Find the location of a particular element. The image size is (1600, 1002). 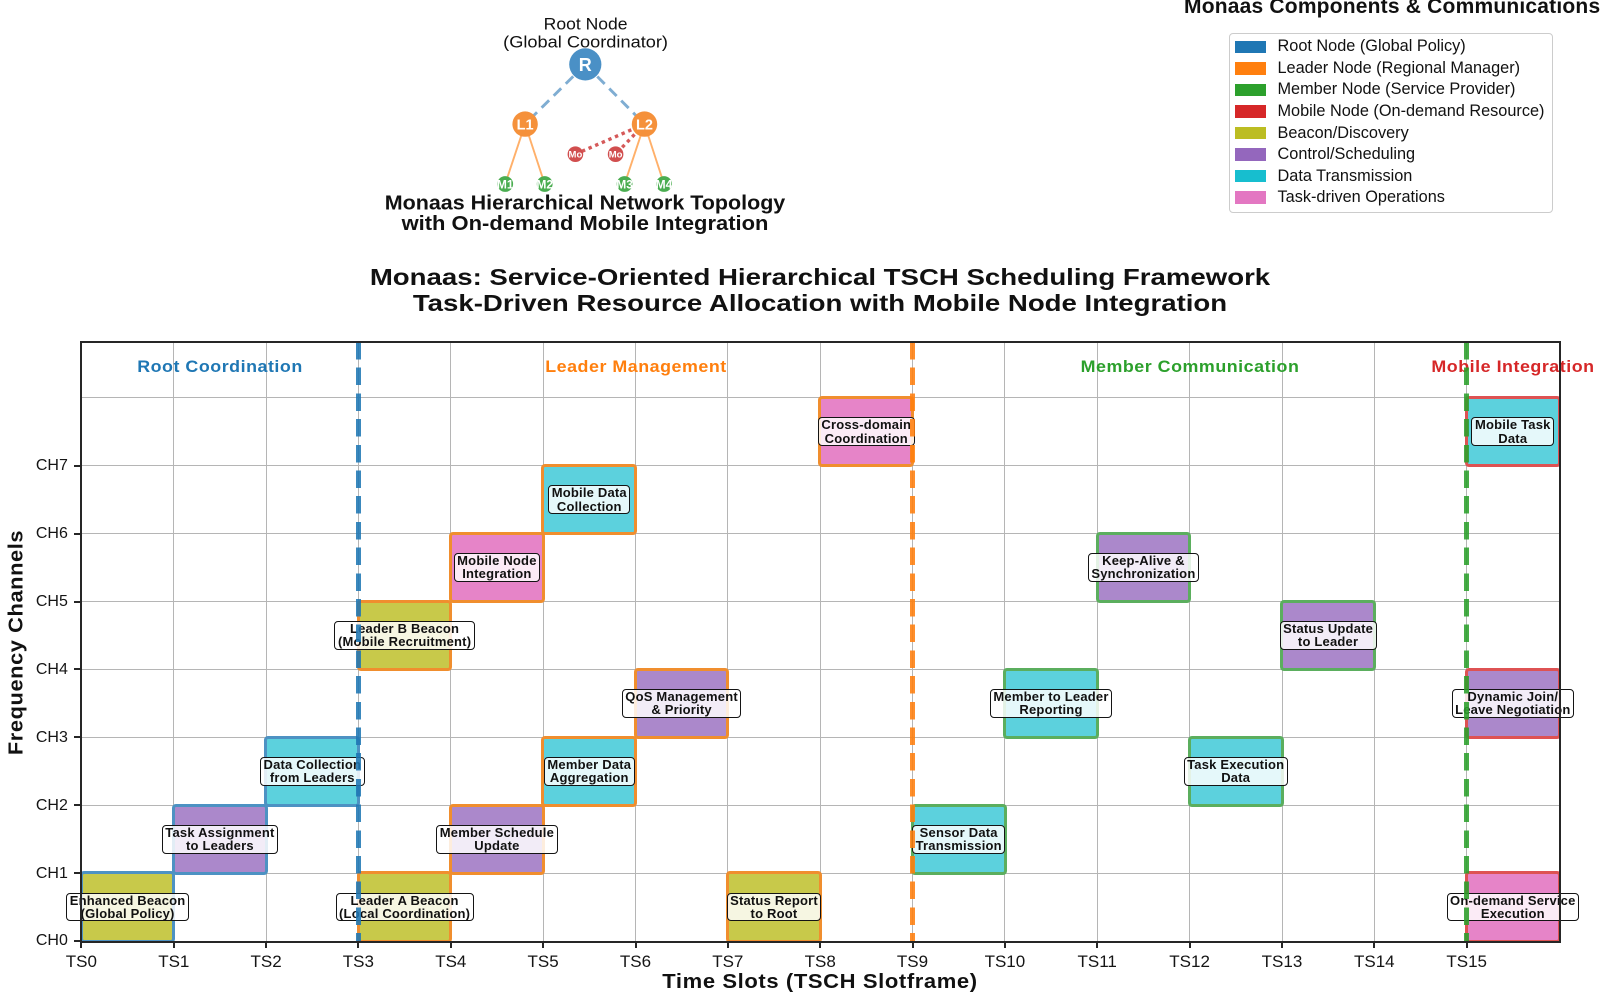

svg-text: L1 is located at coordinates (525, 125).